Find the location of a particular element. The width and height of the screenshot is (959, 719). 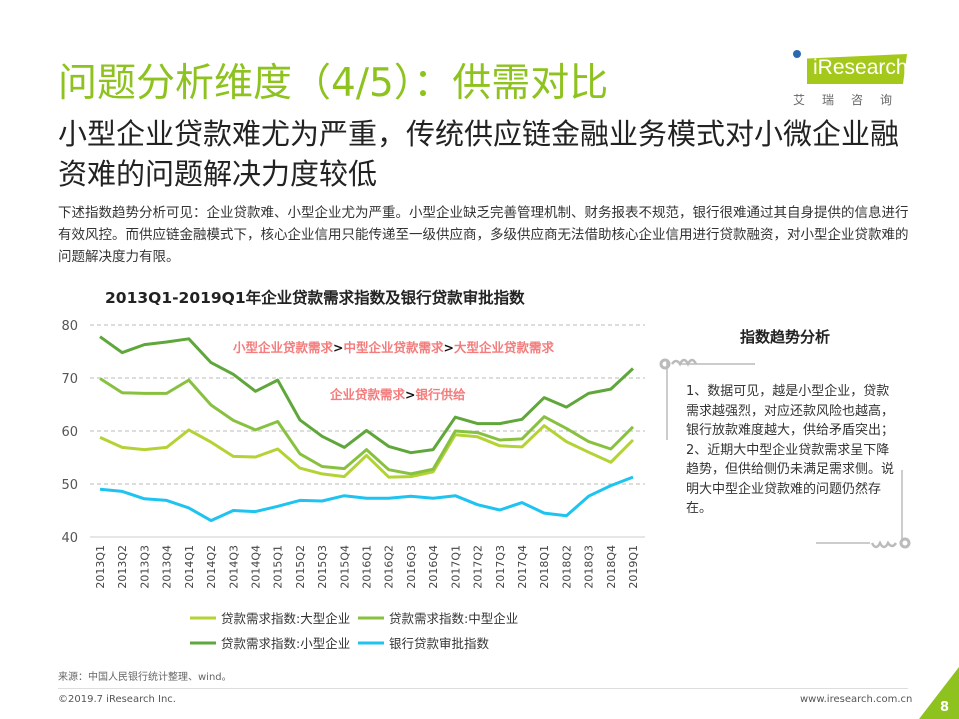

chart-annotation: 小型企业贷款需求>中型企业贷款需求>大型企业贷款需求 is located at coordinates (393, 347).